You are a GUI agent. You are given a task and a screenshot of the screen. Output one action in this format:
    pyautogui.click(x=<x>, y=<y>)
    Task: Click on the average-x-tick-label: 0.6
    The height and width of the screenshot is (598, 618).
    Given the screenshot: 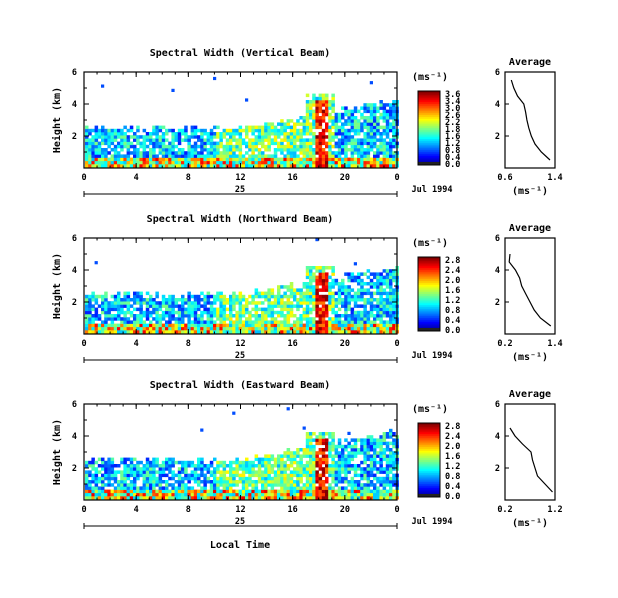 What is the action you would take?
    pyautogui.click(x=504, y=178)
    